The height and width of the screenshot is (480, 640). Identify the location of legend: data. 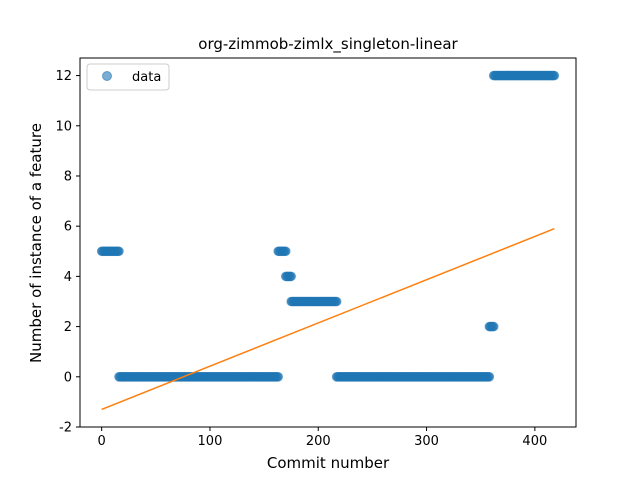
(128, 77).